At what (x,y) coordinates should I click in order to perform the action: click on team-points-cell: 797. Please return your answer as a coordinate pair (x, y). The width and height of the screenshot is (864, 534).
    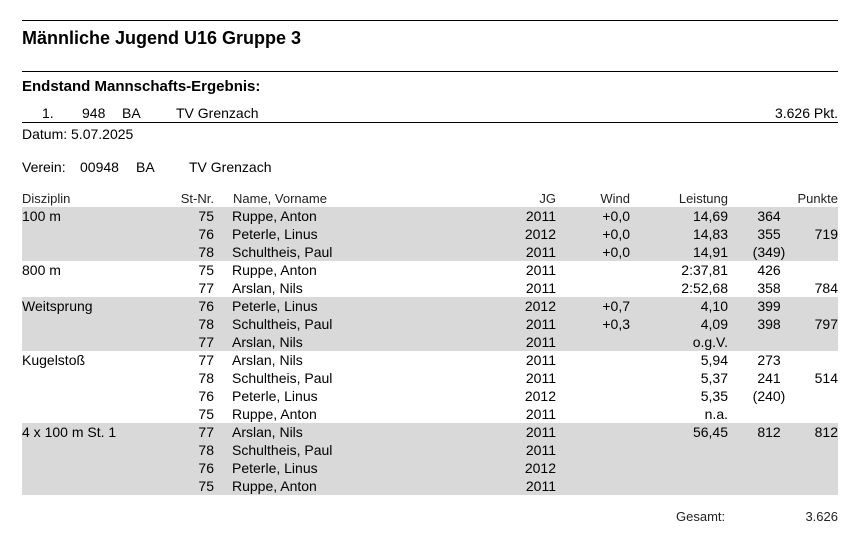
    Looking at the image, I should click on (826, 324).